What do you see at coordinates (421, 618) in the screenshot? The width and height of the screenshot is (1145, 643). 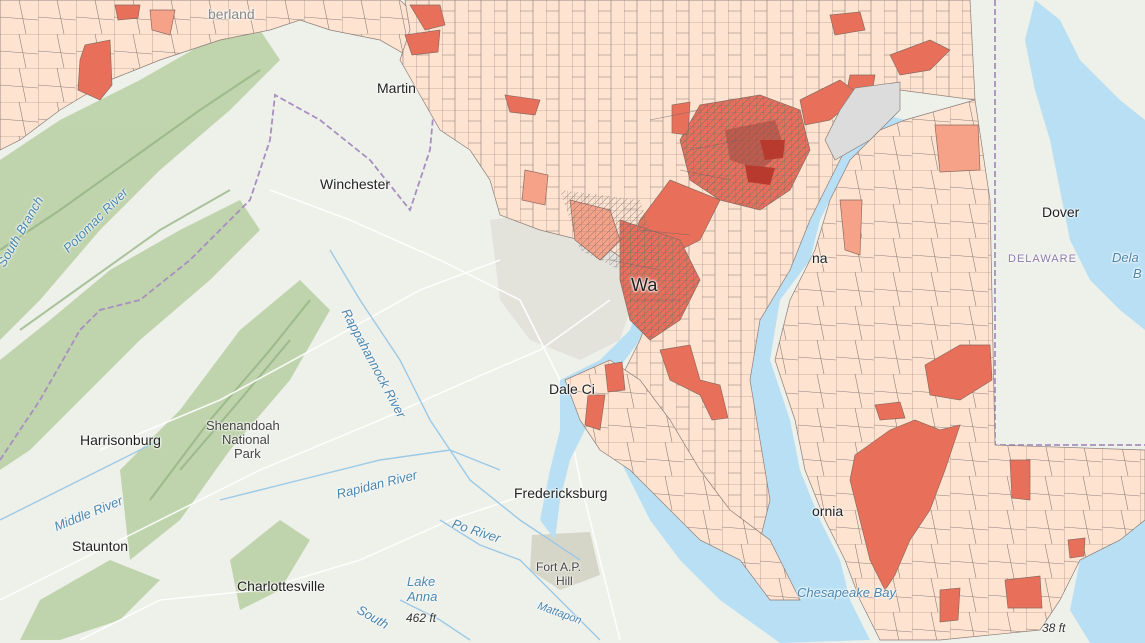 I see `elevation-label-lake-anna: 462 ft` at bounding box center [421, 618].